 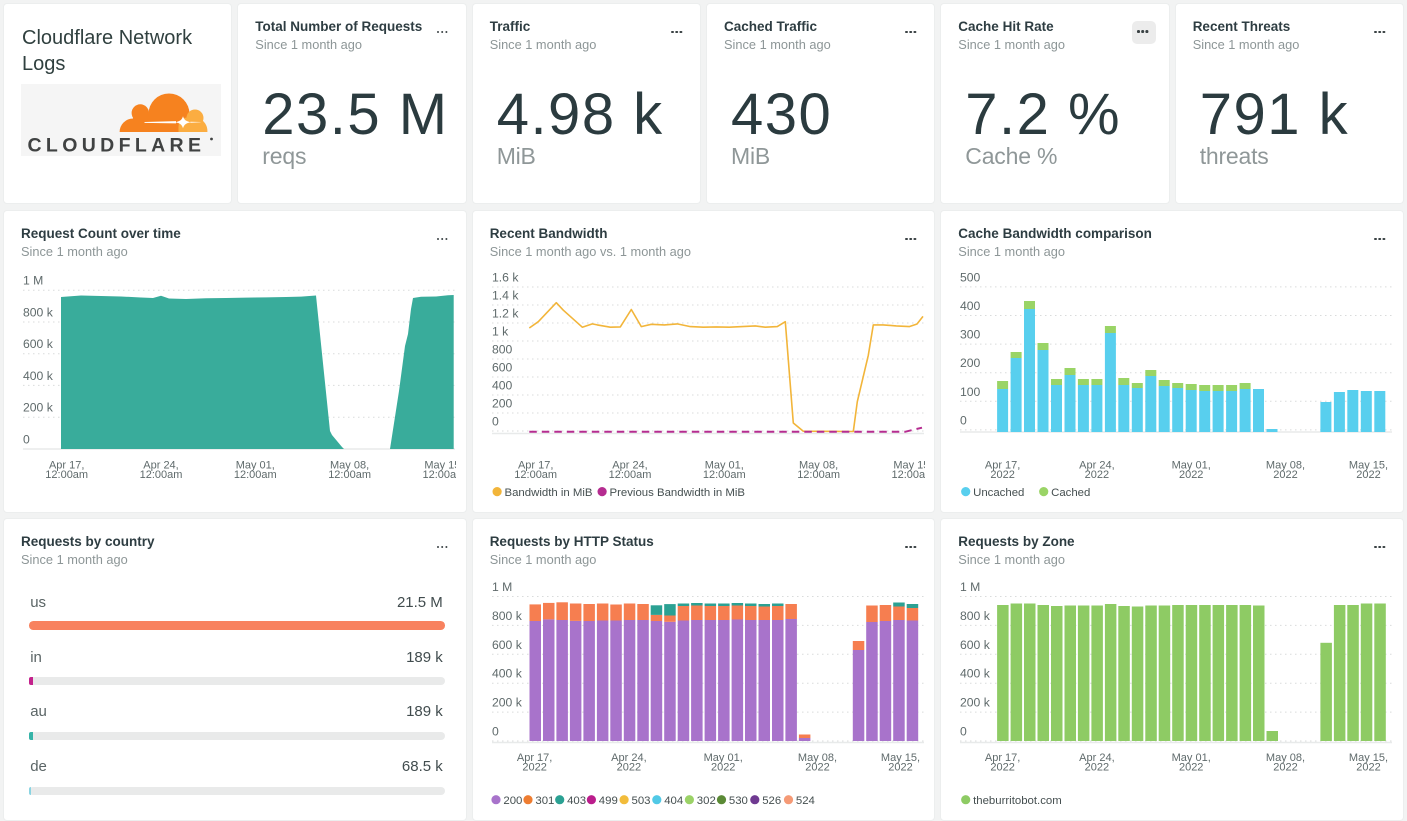 I want to click on svg-text: 1 k, so click(x=500, y=332).